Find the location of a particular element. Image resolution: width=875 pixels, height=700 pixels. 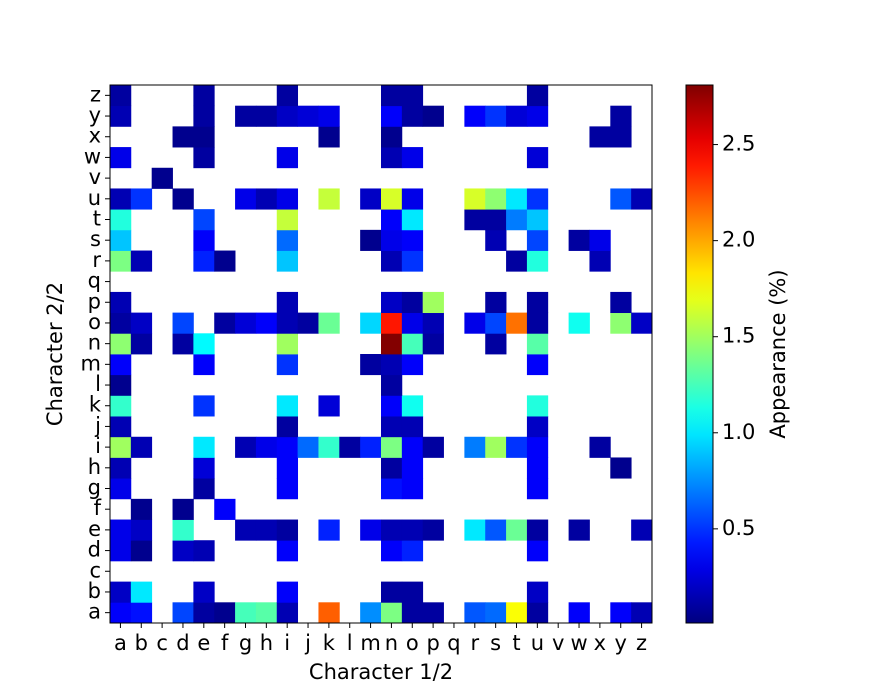

colorbar-tick-label: 0.5 is located at coordinates (738, 528).